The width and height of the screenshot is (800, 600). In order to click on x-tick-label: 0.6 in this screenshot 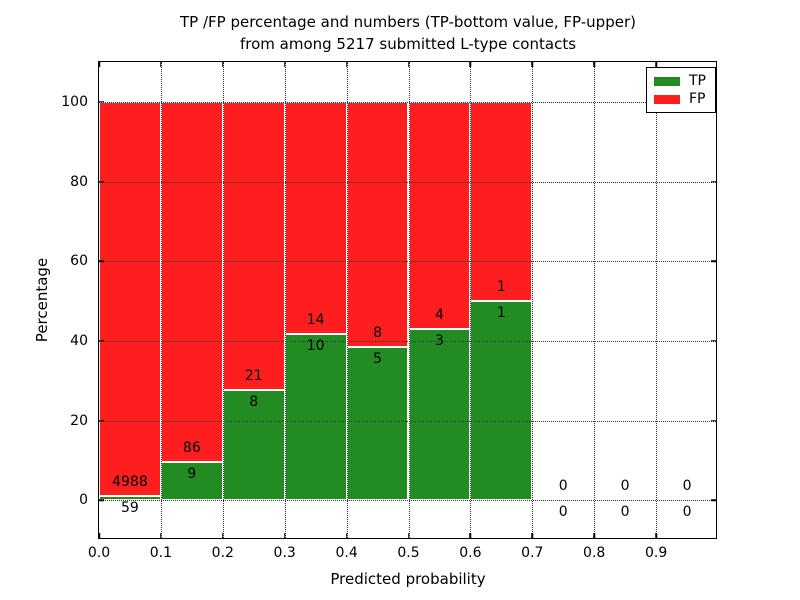, I will do `click(470, 553)`.